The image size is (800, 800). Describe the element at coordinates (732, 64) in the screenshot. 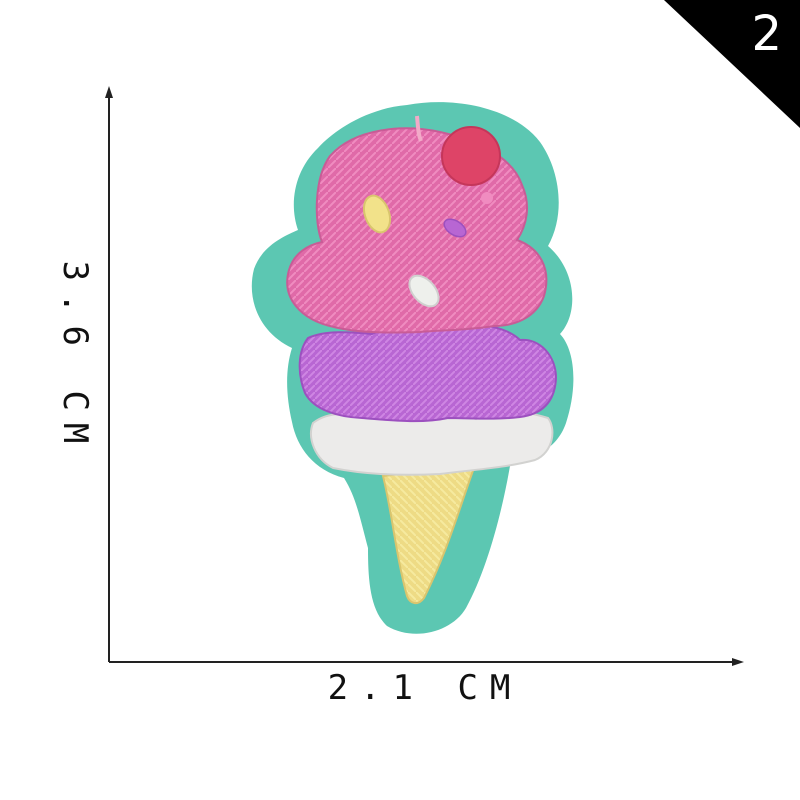

I see `corner-badge` at that location.